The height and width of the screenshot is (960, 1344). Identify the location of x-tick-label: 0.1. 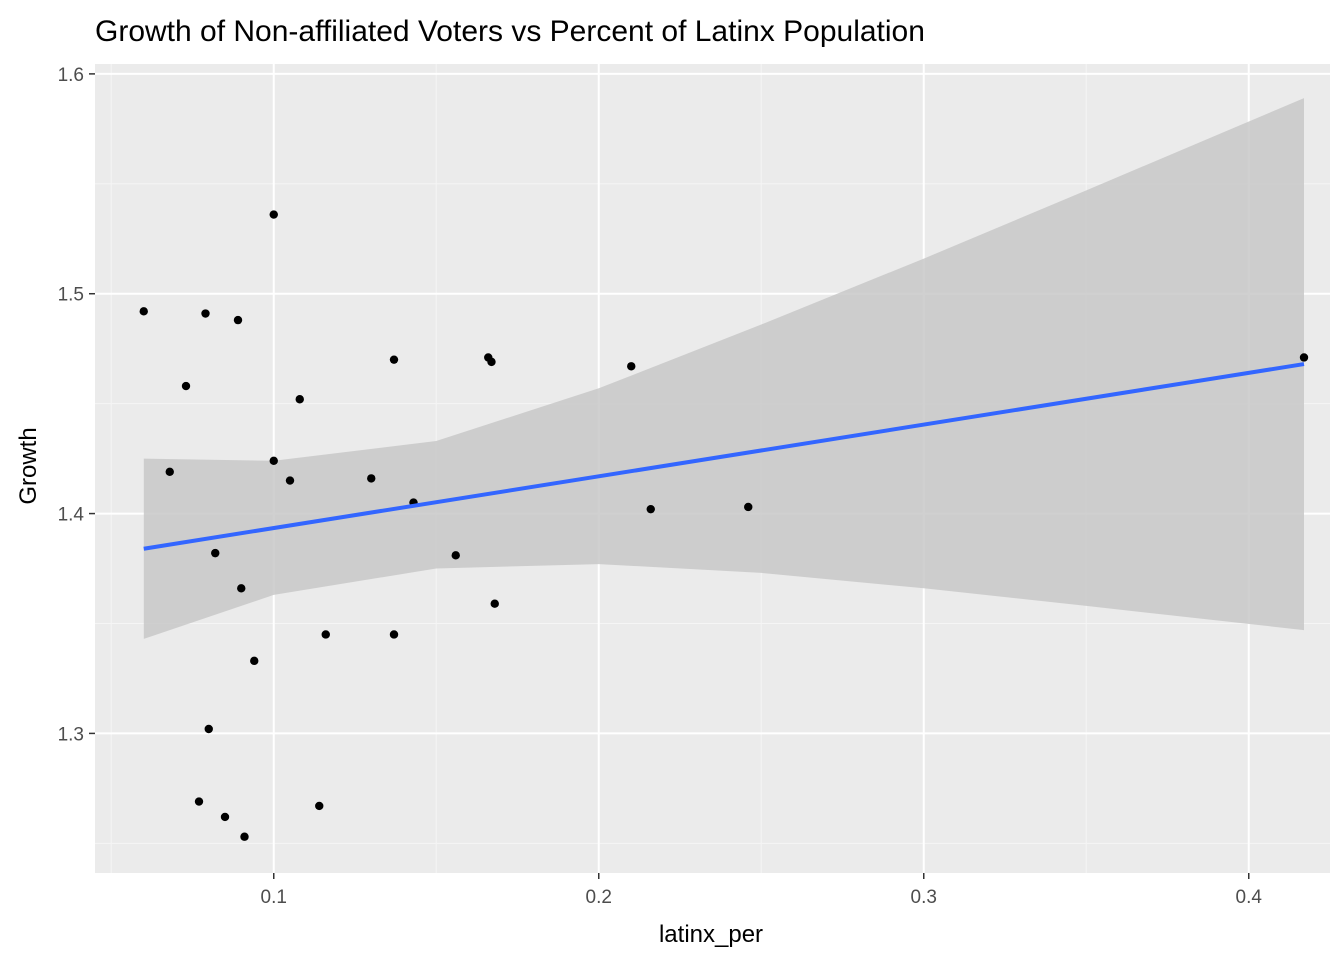
(274, 897).